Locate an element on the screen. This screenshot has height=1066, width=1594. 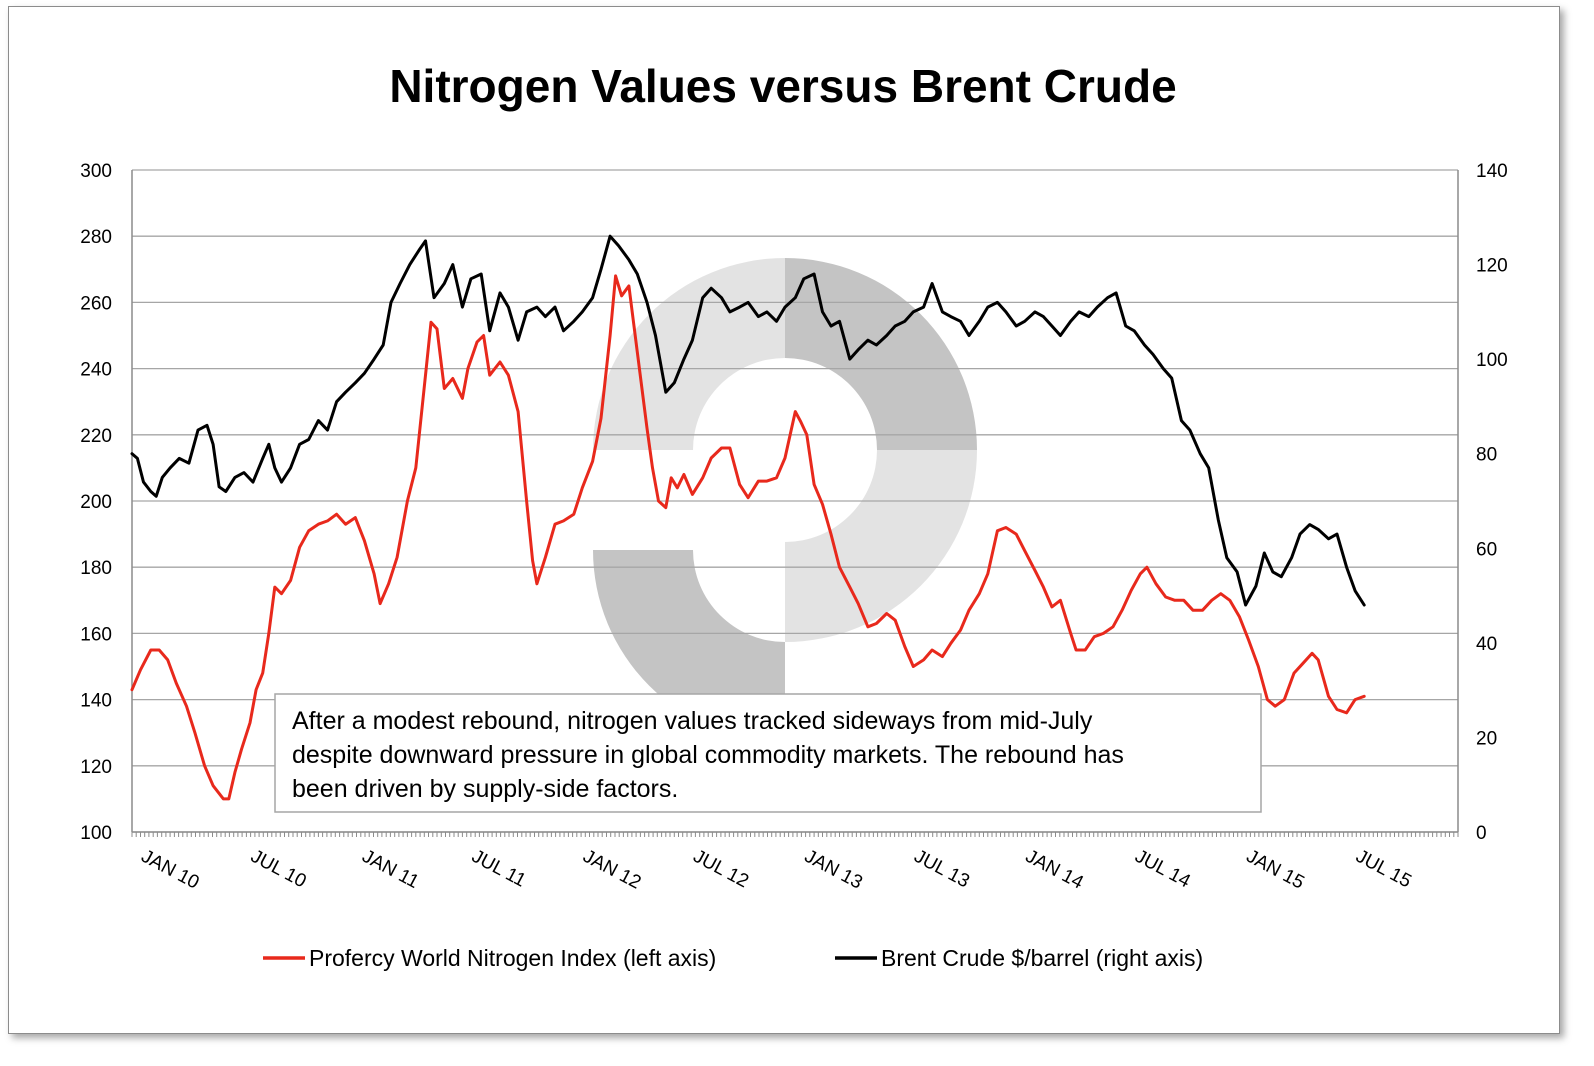
left-tick-label: 200 is located at coordinates (96, 502).